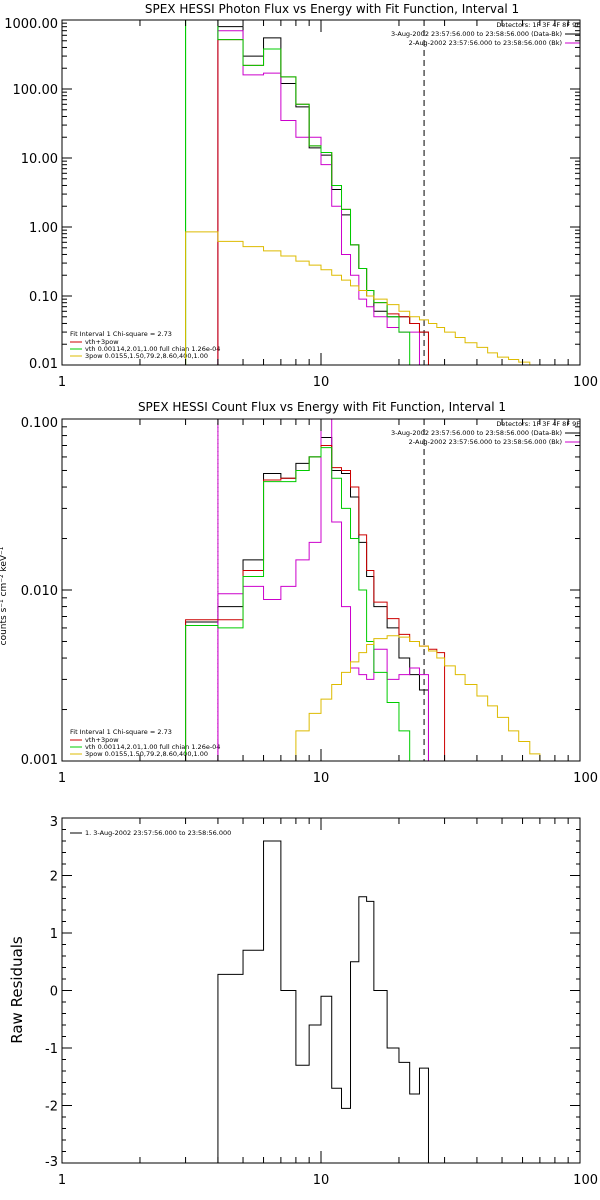 This screenshot has height=1200, width=600. I want to click on photon-fit-label: Fit Interval 1 Chi-square = 2.73, so click(121, 334).